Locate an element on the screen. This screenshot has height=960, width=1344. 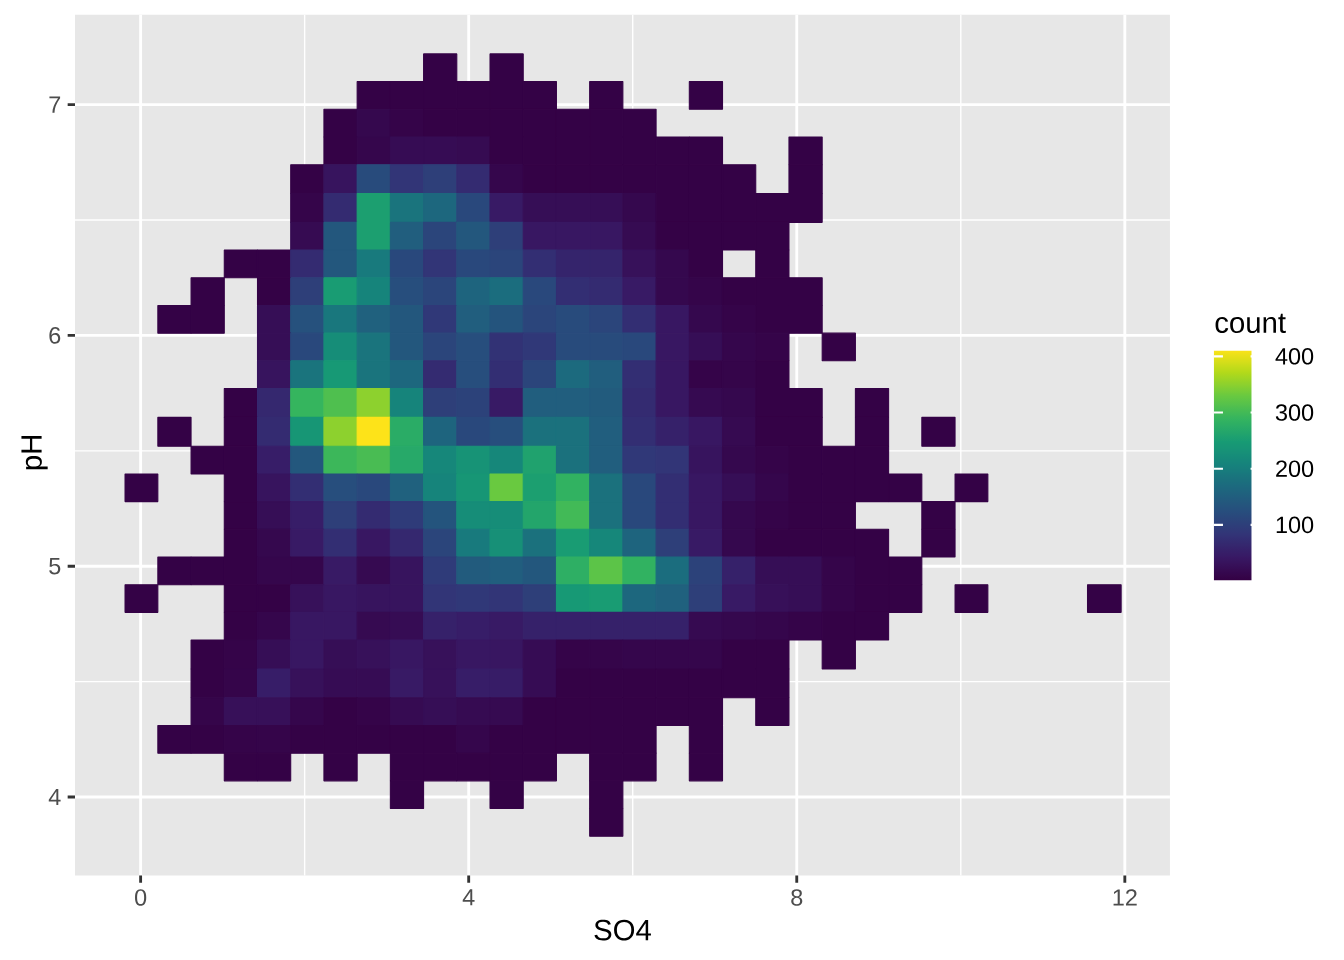
y-axis-title: pH is located at coordinates (34, 453).